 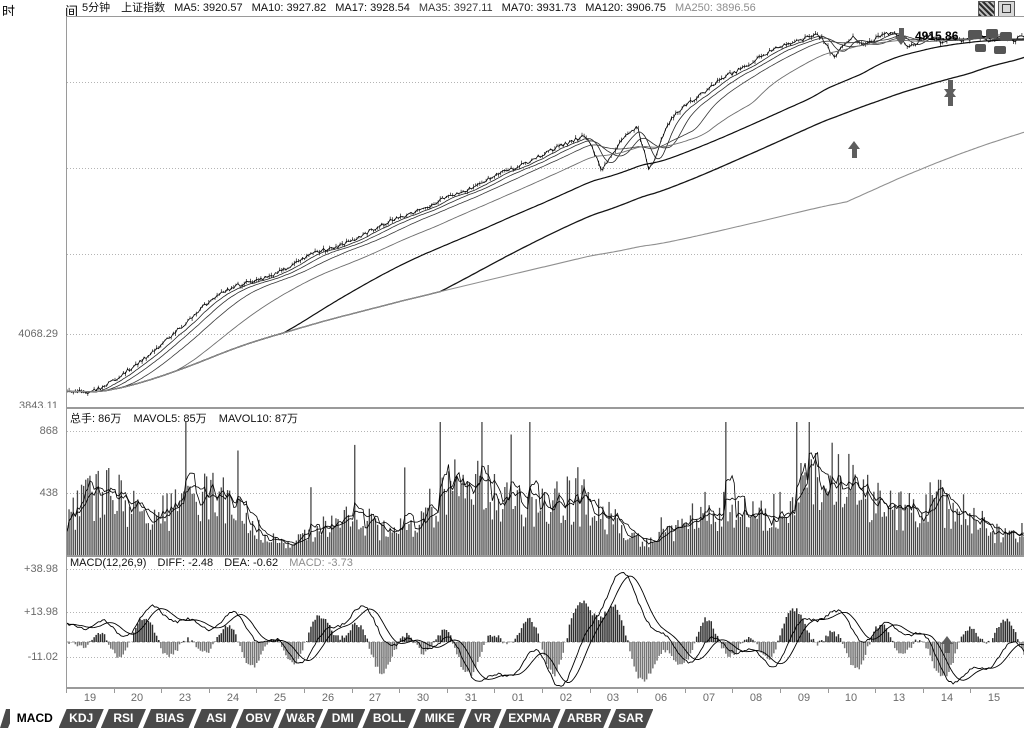 I want to click on macd-dea-label: DEA: -0.62, so click(x=251, y=563).